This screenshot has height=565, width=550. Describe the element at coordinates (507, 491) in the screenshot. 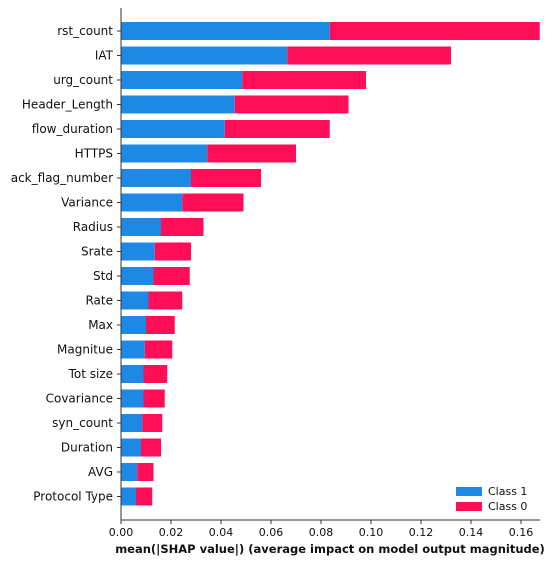

I see `legend-label-0: Class 1` at that location.